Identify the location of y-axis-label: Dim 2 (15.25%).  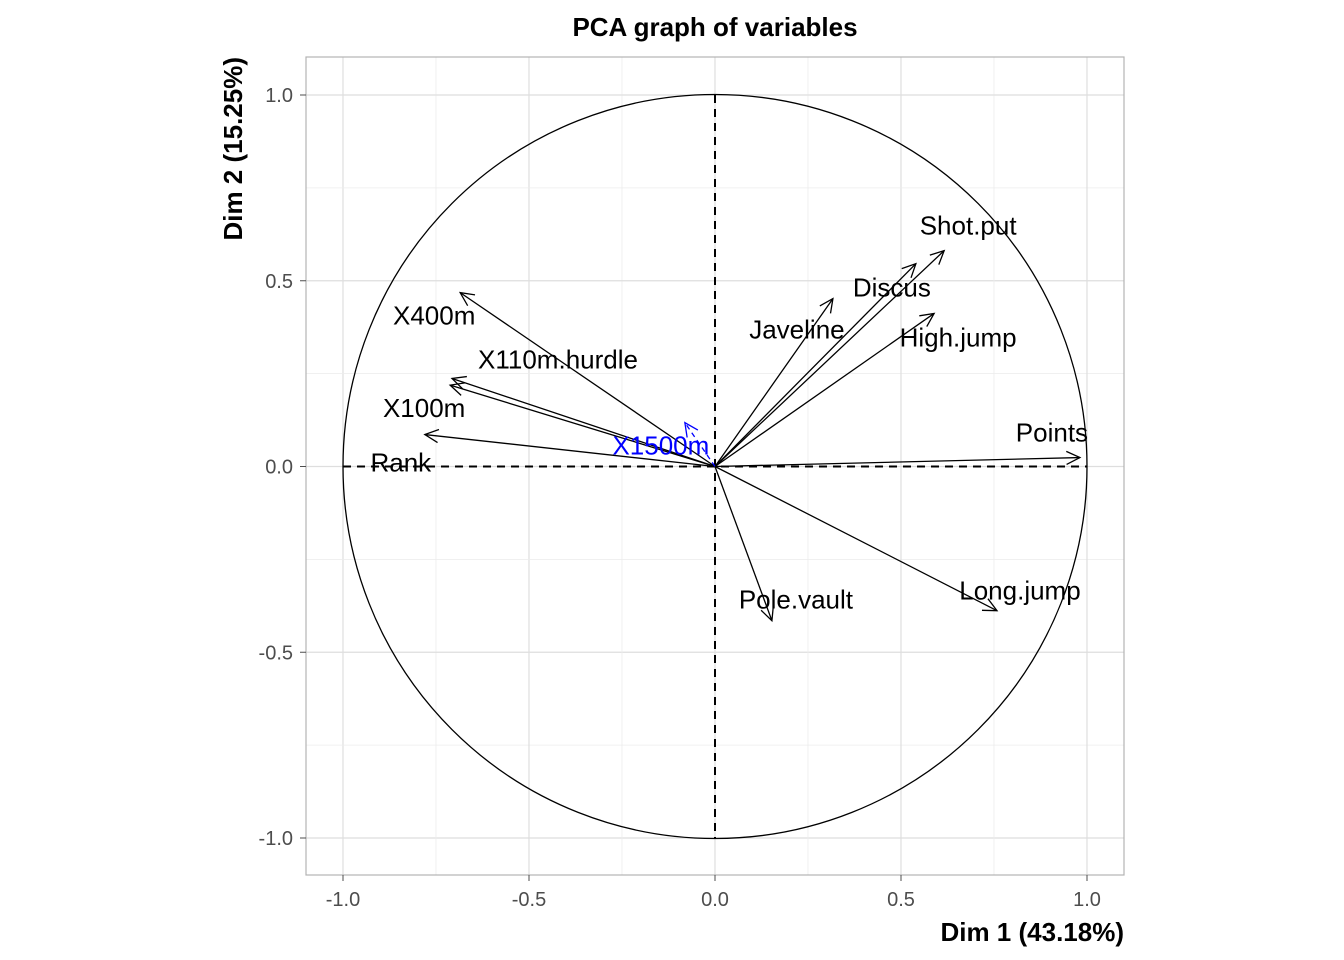
(233, 149).